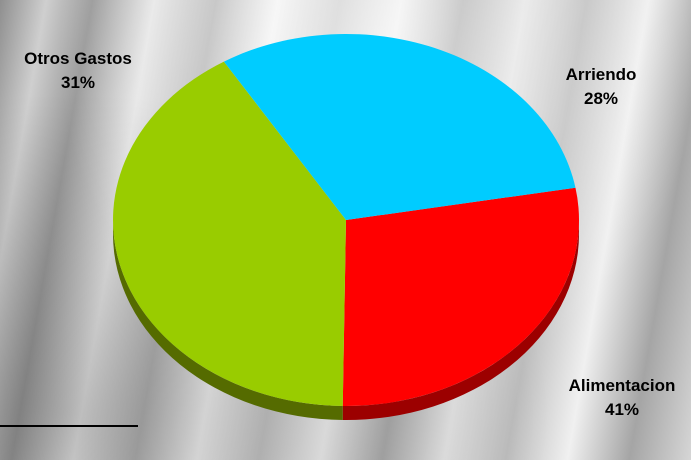 This screenshot has height=460, width=691. I want to click on slice-category-label: Alimentacion, so click(622, 385).